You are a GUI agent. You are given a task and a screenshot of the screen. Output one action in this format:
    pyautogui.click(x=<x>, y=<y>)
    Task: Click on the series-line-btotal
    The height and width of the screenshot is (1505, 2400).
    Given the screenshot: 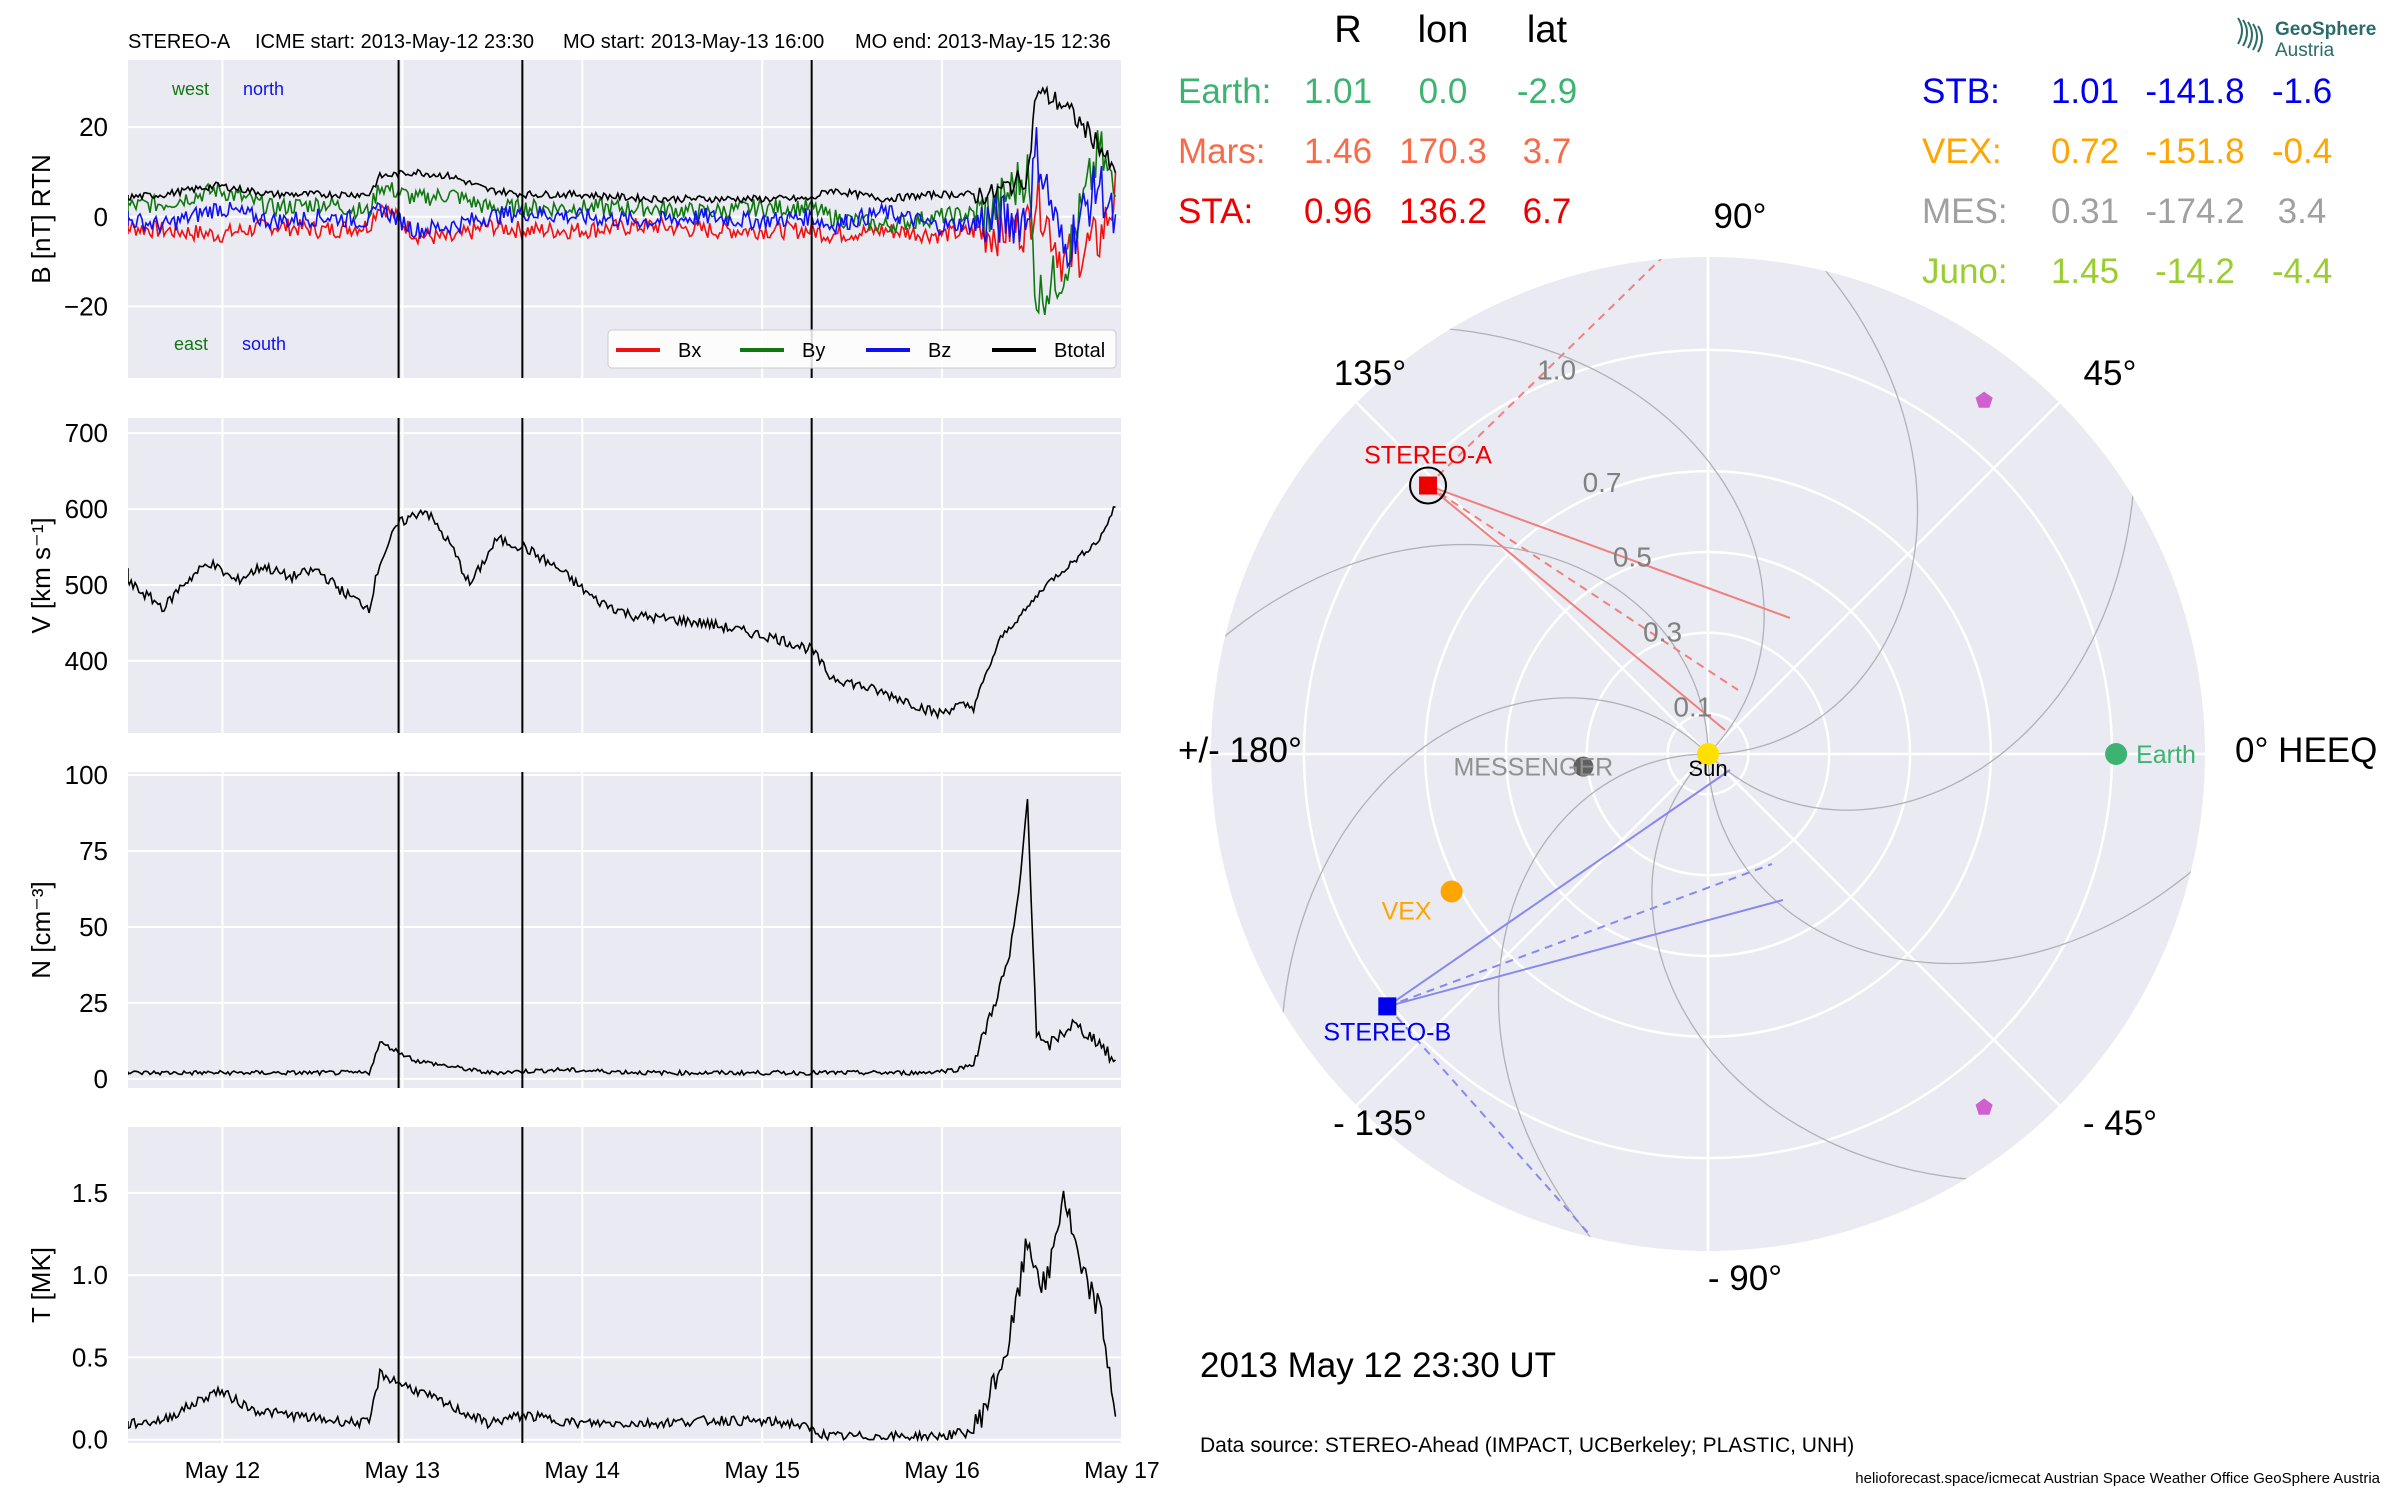 What is the action you would take?
    pyautogui.click(x=622, y=145)
    